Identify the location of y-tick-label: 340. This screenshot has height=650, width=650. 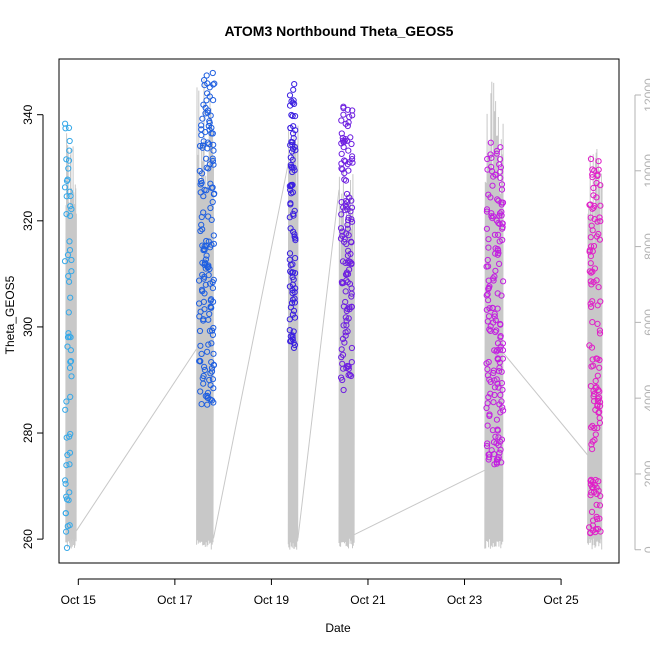
(28, 114).